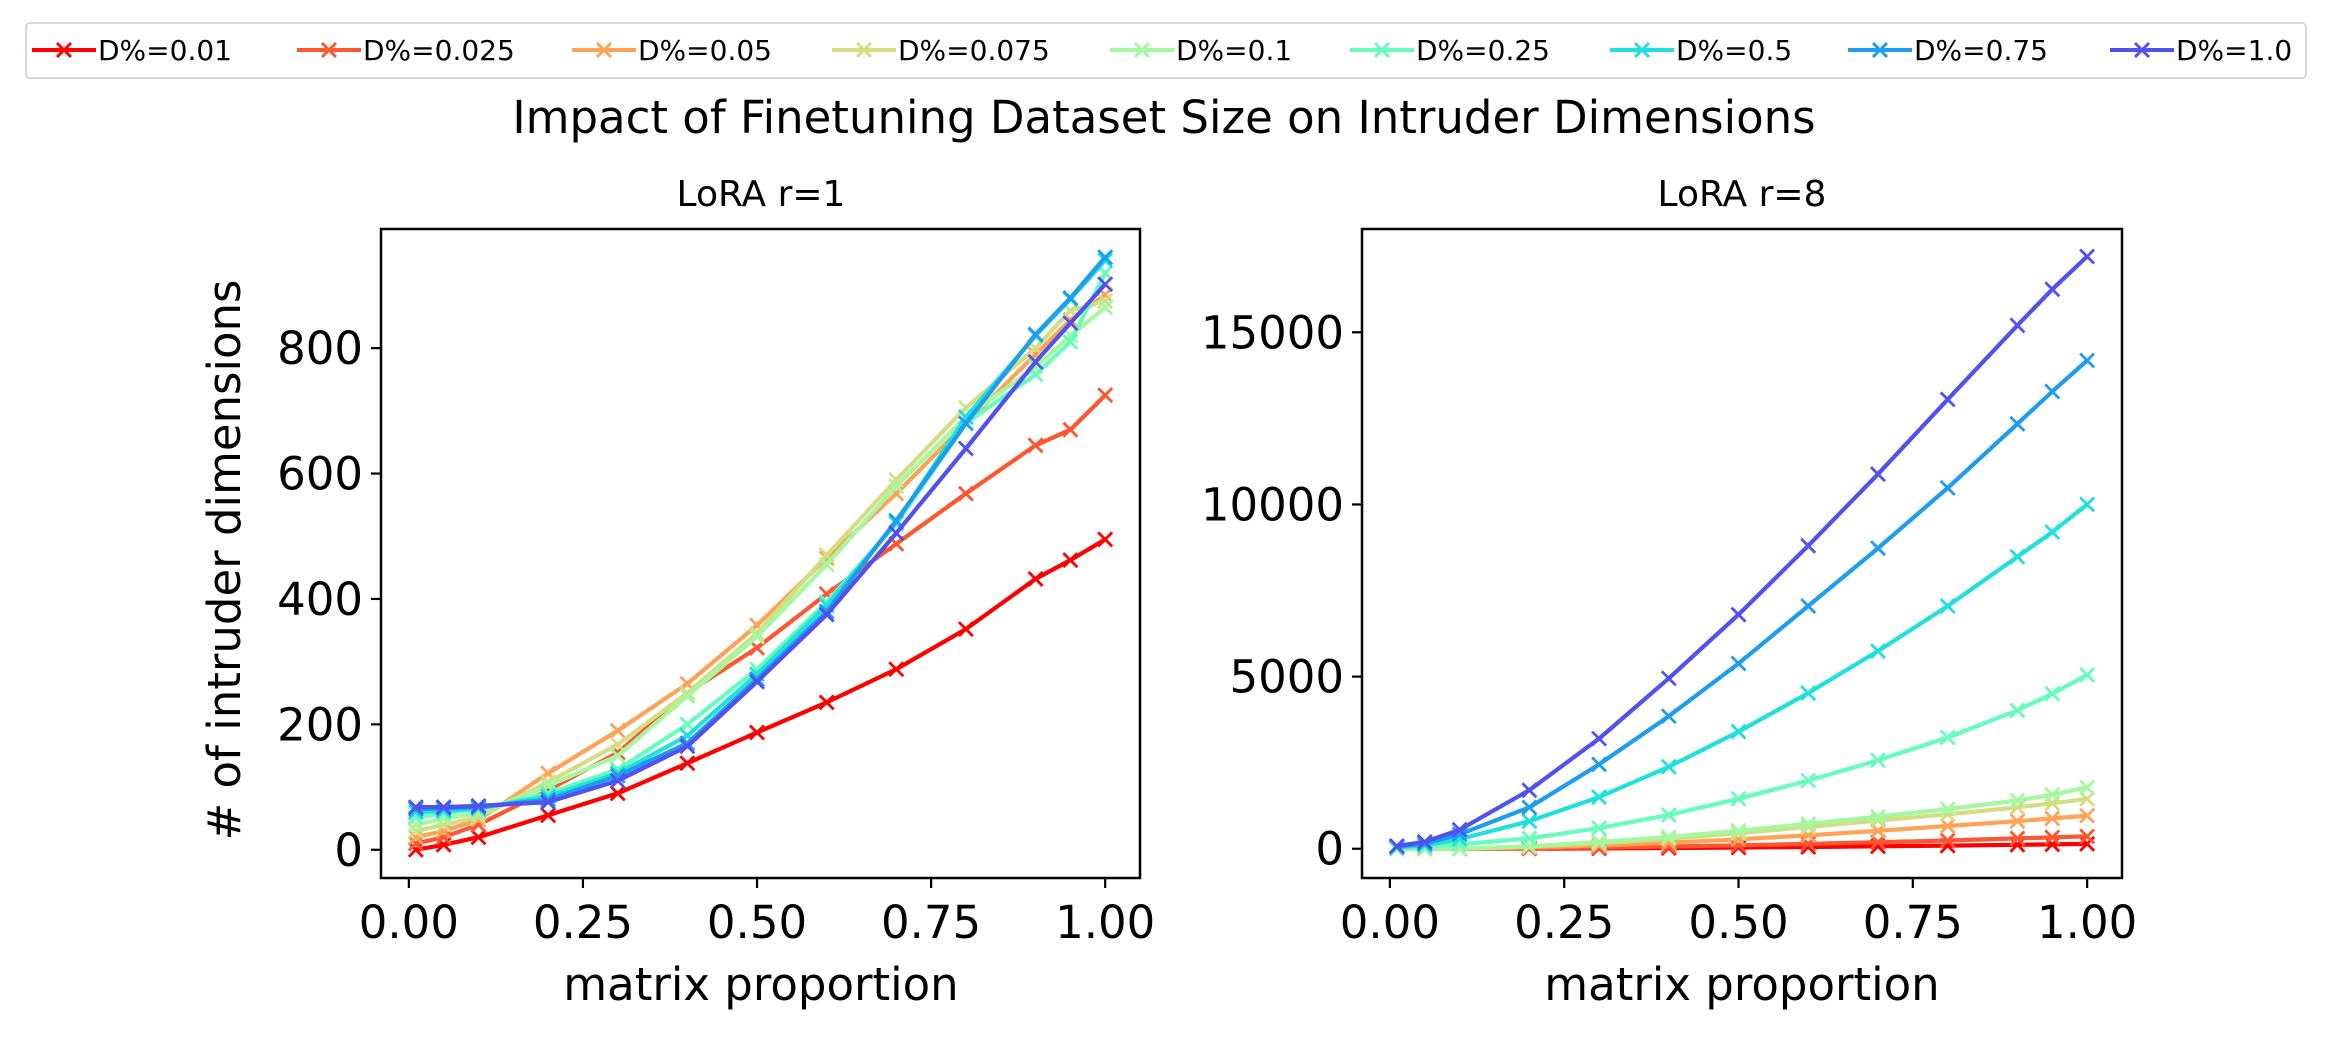 Image resolution: width=2329 pixels, height=1038 pixels. What do you see at coordinates (1286, 677) in the screenshot?
I see `y-tick-label: 5000` at bounding box center [1286, 677].